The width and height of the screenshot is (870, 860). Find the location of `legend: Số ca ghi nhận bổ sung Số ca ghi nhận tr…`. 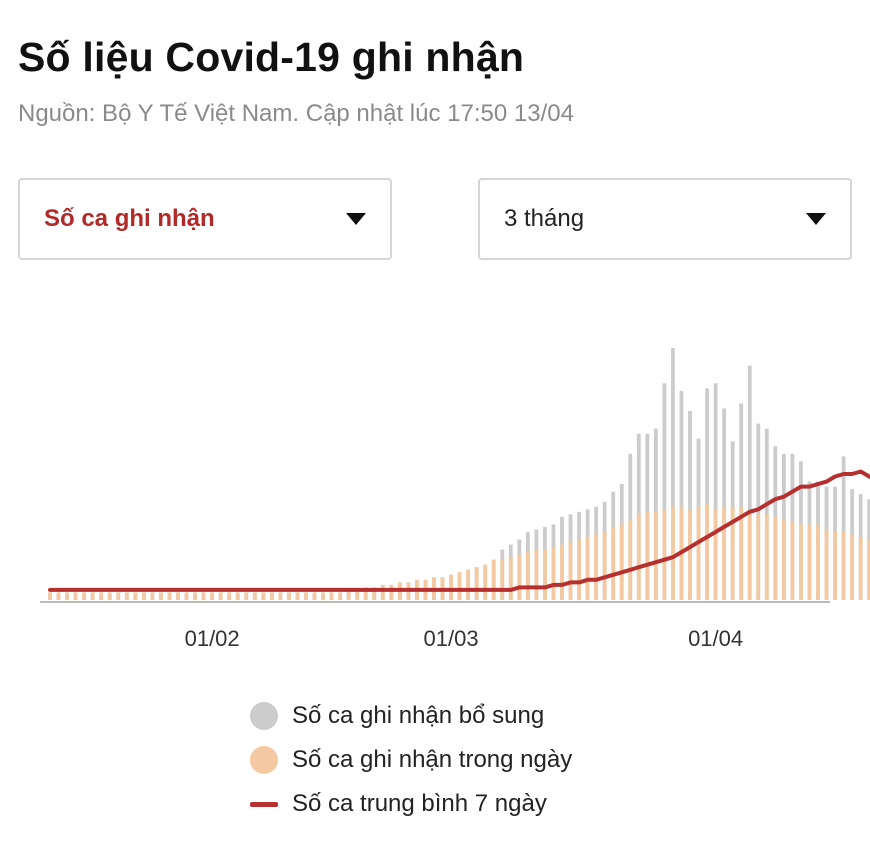

legend: Số ca ghi nhận bổ sung Số ca ghi nhận tr… is located at coordinates (411, 760).